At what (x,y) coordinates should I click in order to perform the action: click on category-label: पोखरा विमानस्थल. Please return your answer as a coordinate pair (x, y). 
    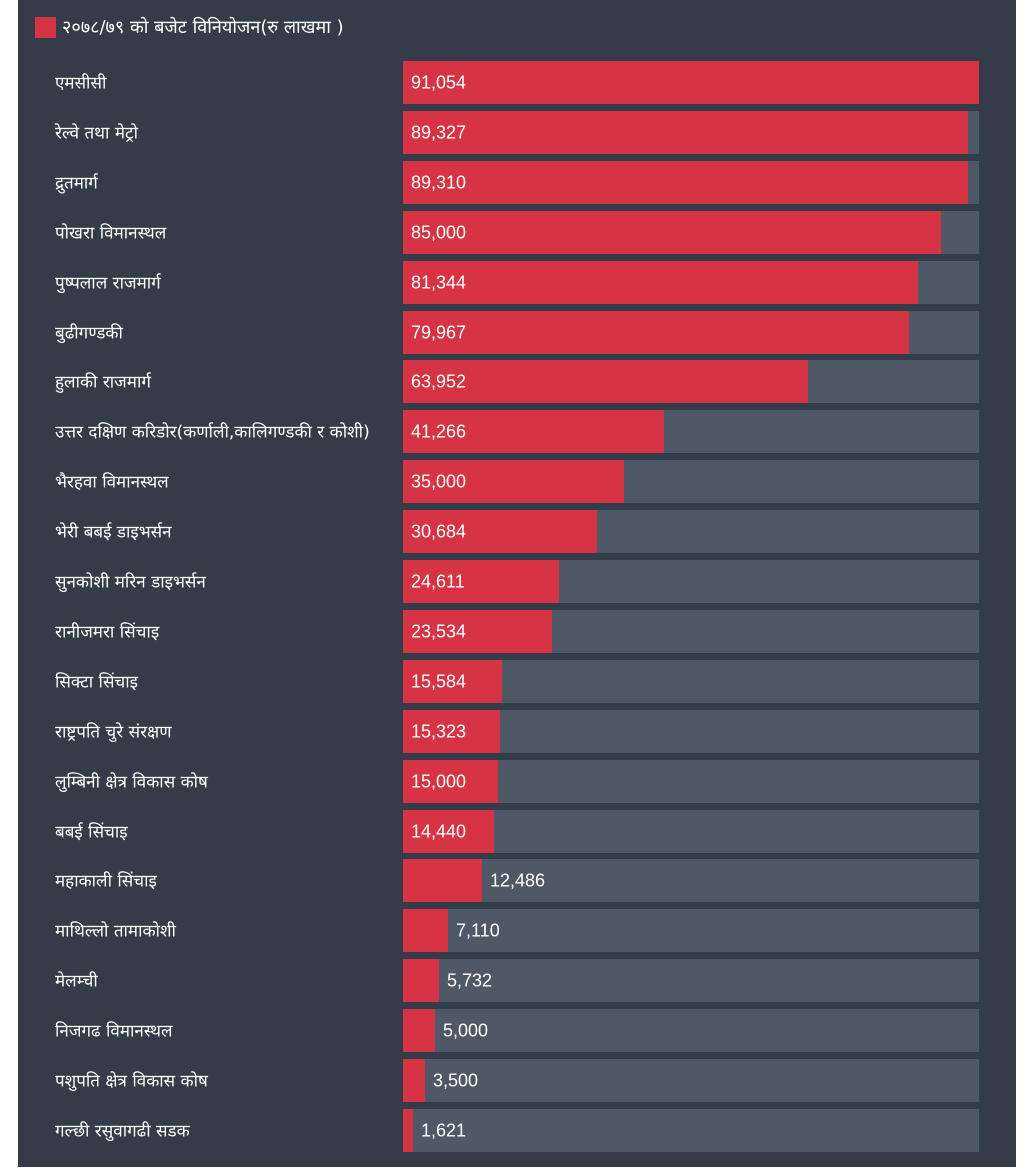
    Looking at the image, I should click on (111, 233).